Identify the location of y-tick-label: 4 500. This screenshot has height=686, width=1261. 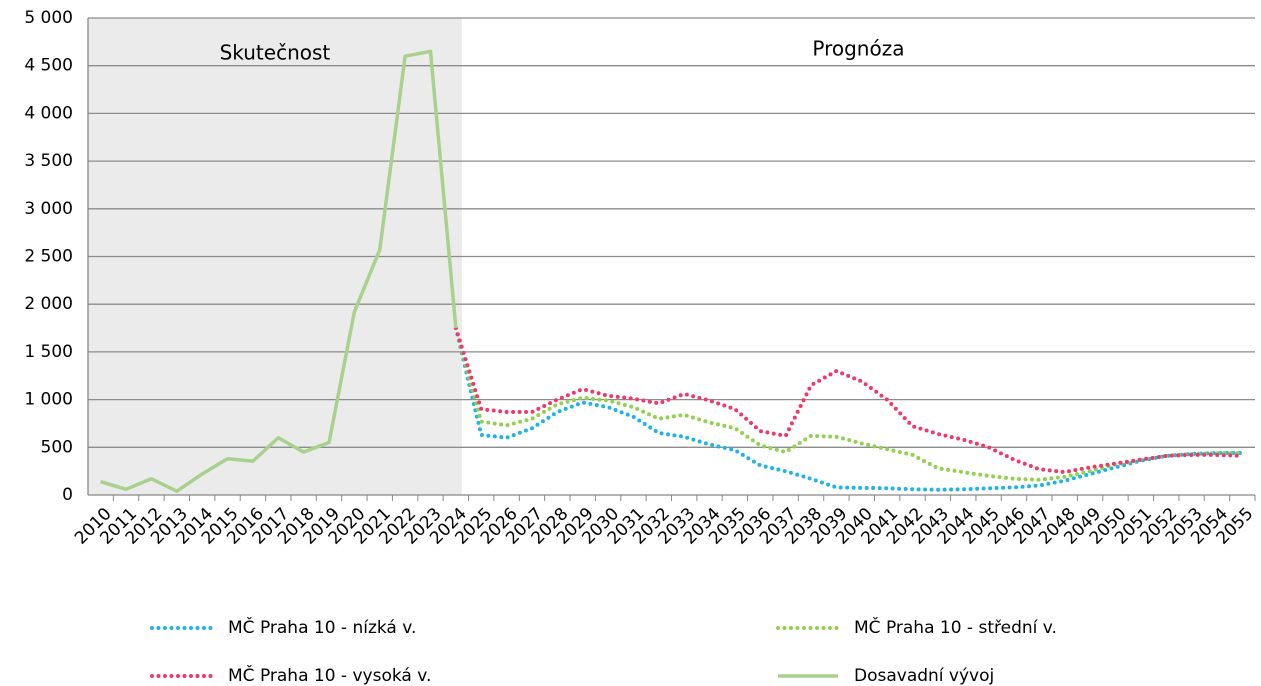
(48, 66).